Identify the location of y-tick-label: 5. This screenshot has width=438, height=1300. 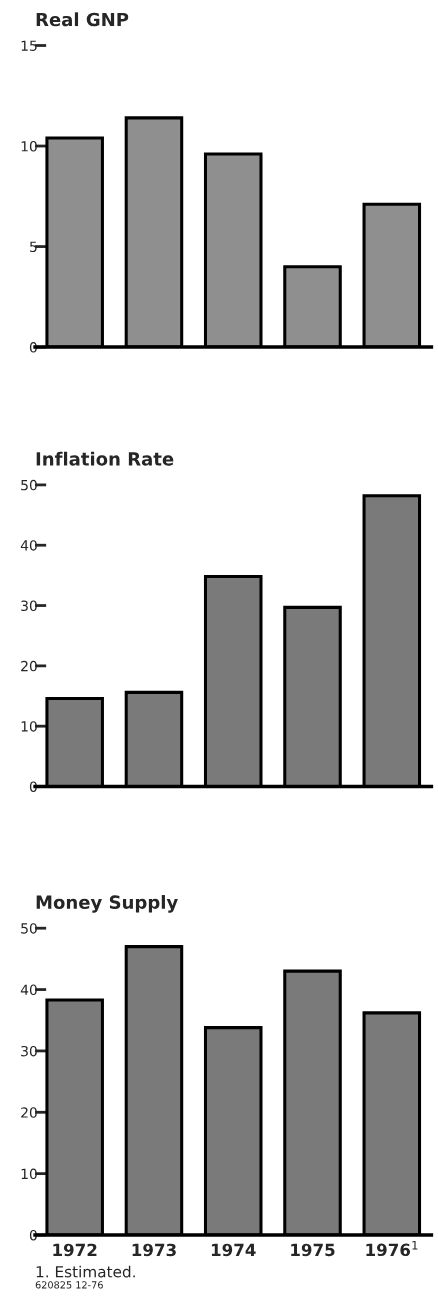
(33, 247).